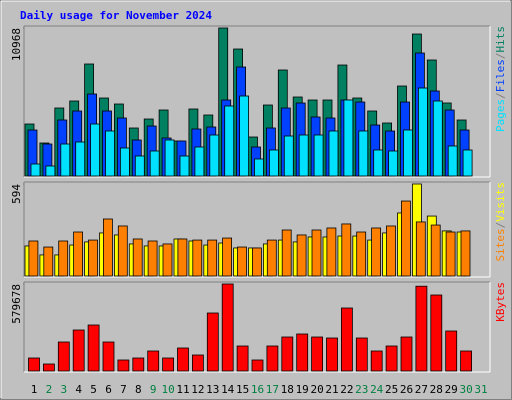 The width and height of the screenshot is (512, 400). I want to click on x-tick-label: 11, so click(182, 389).